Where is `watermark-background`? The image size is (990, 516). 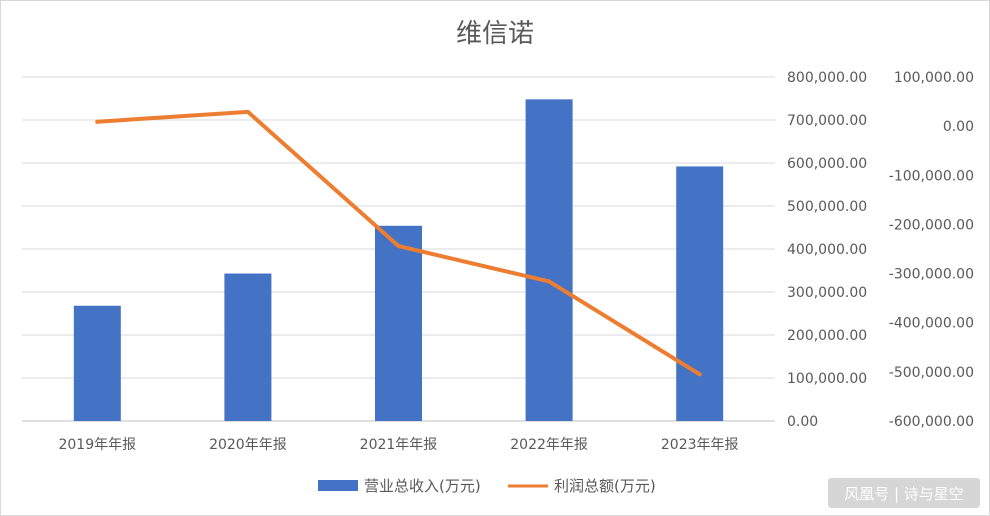 watermark-background is located at coordinates (904, 493).